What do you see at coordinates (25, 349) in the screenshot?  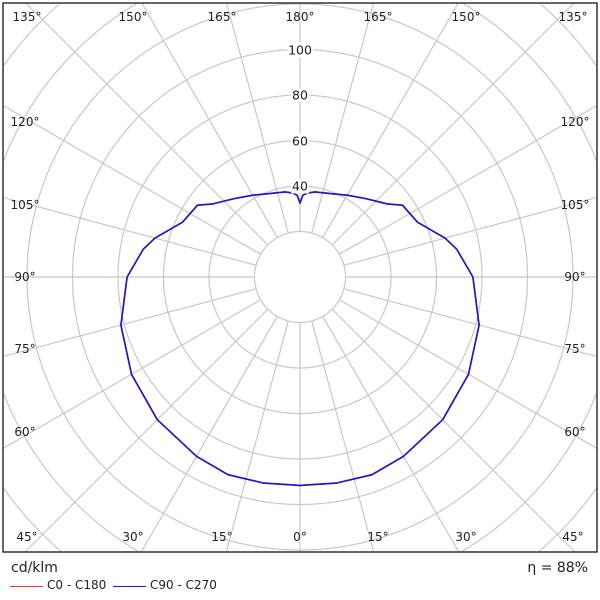 I see `angle-label-left: 75°` at bounding box center [25, 349].